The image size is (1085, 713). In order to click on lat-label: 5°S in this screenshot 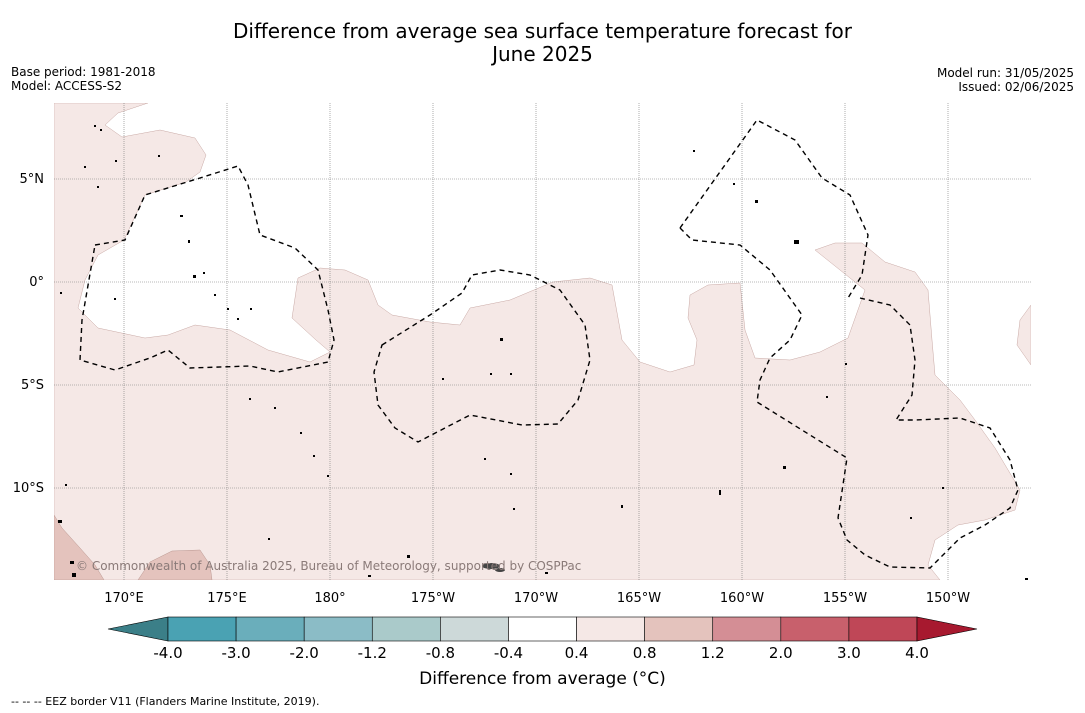, I will do `click(32, 385)`.